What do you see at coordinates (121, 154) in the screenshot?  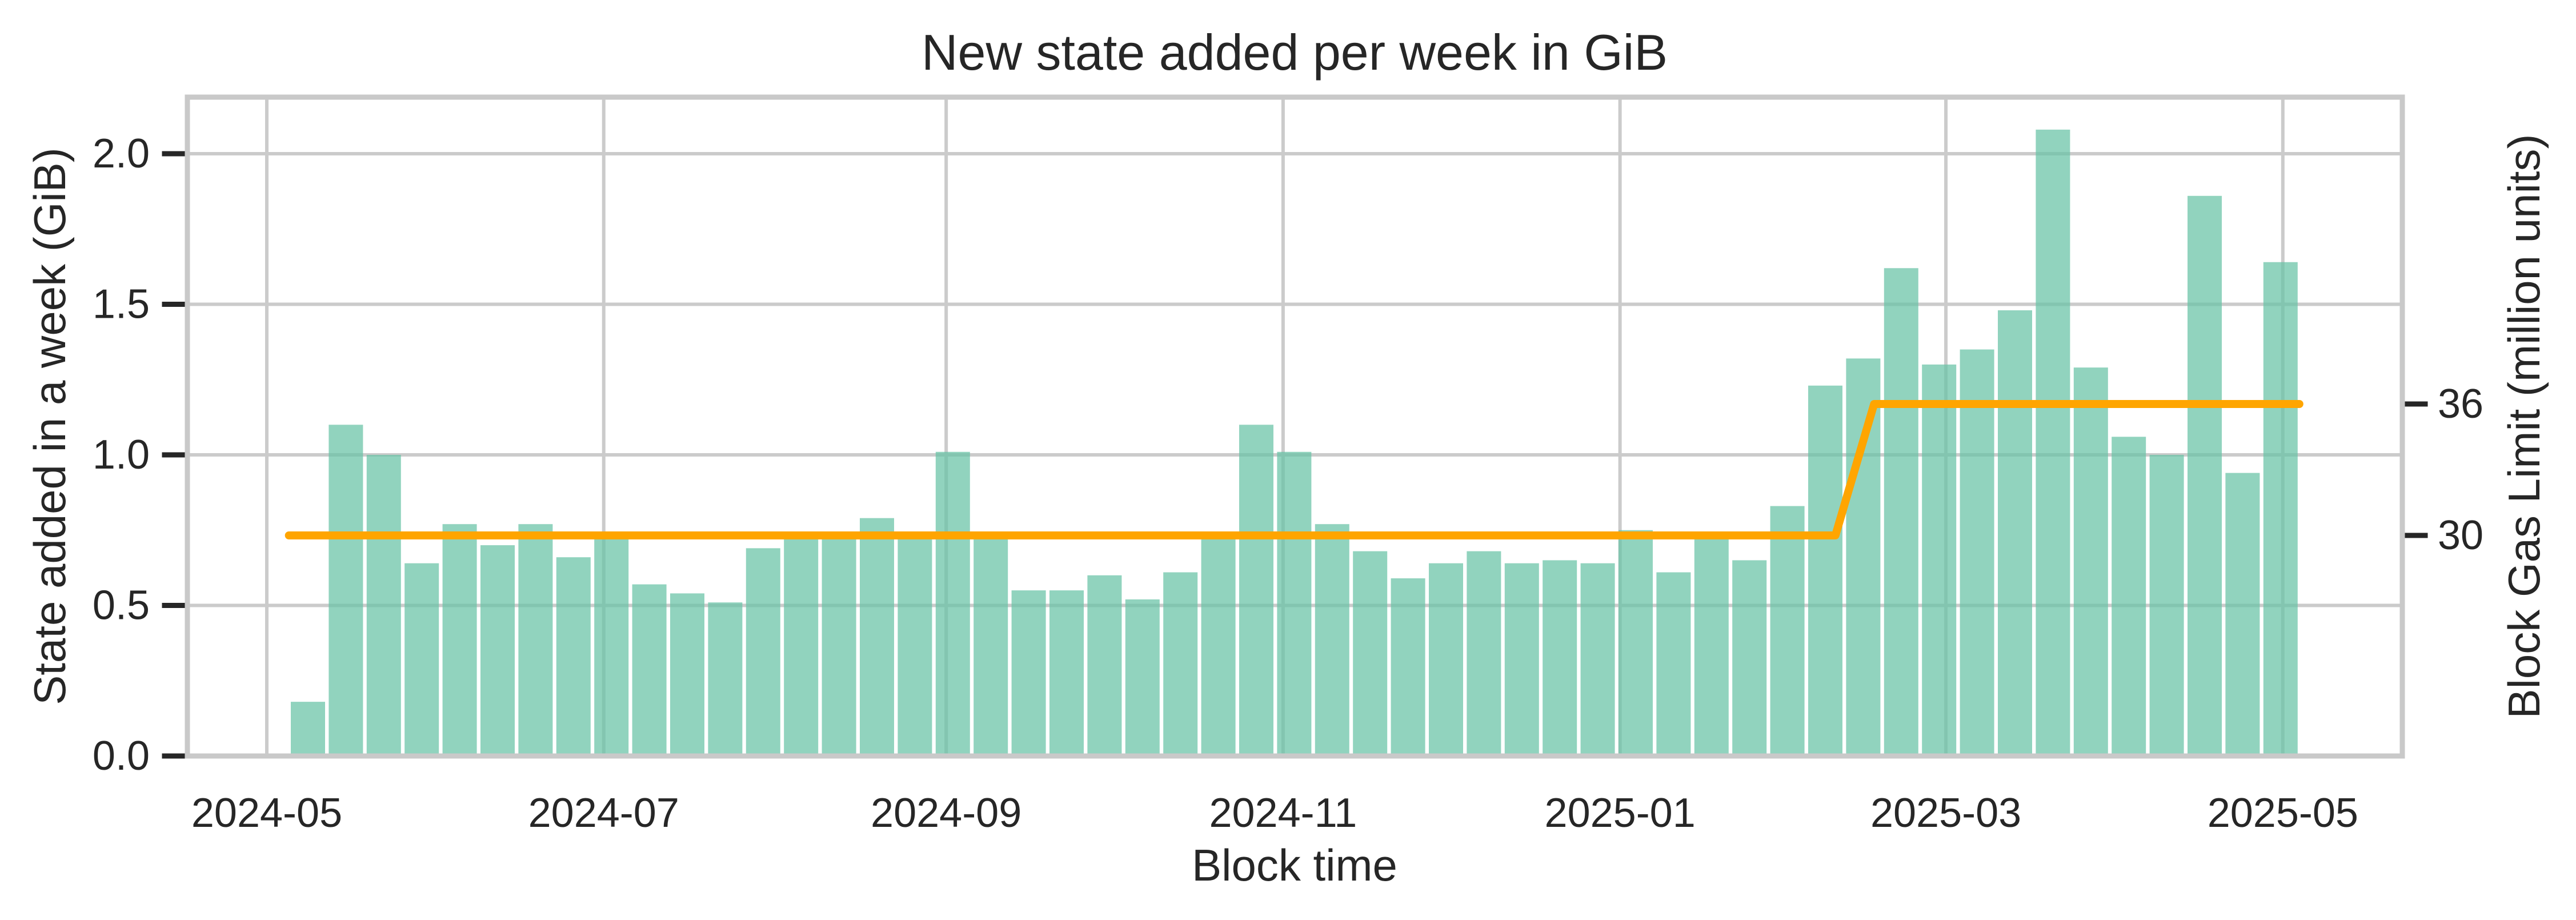 I see `y-left-tick-label-2.0: 2.0` at bounding box center [121, 154].